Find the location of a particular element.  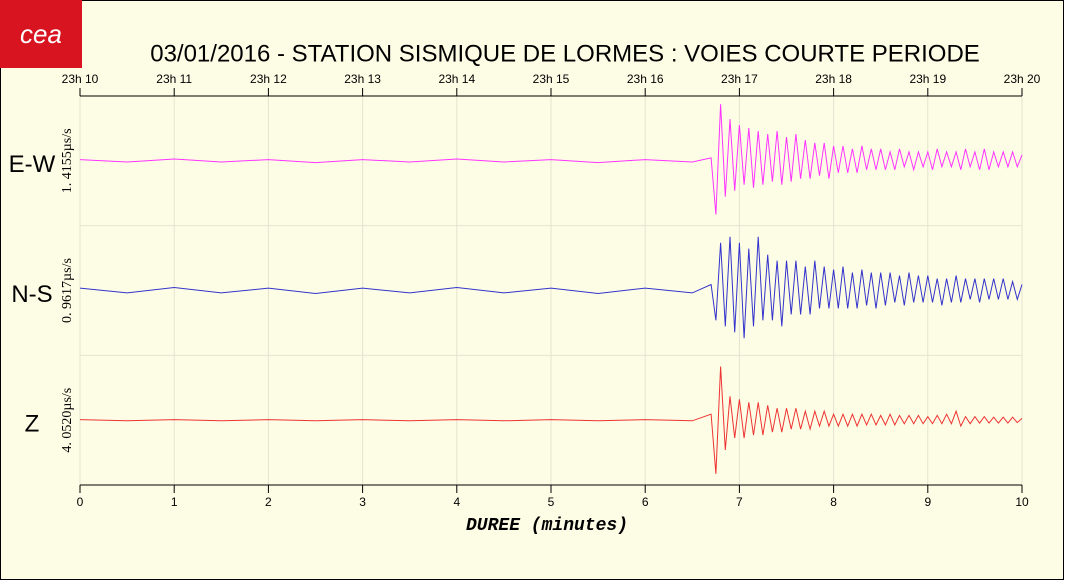

top-tick-label: 23h 15 is located at coordinates (551, 79).